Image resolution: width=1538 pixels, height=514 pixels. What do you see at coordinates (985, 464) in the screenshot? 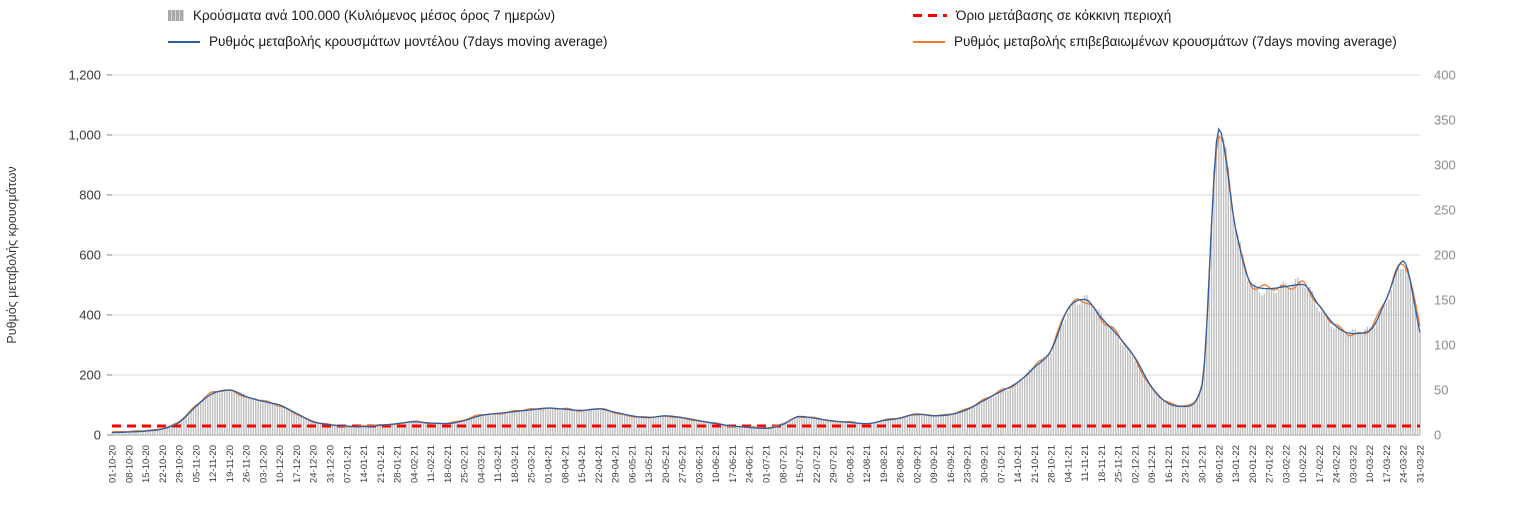
I see `x-tick-label: 30-09-21` at bounding box center [985, 464].